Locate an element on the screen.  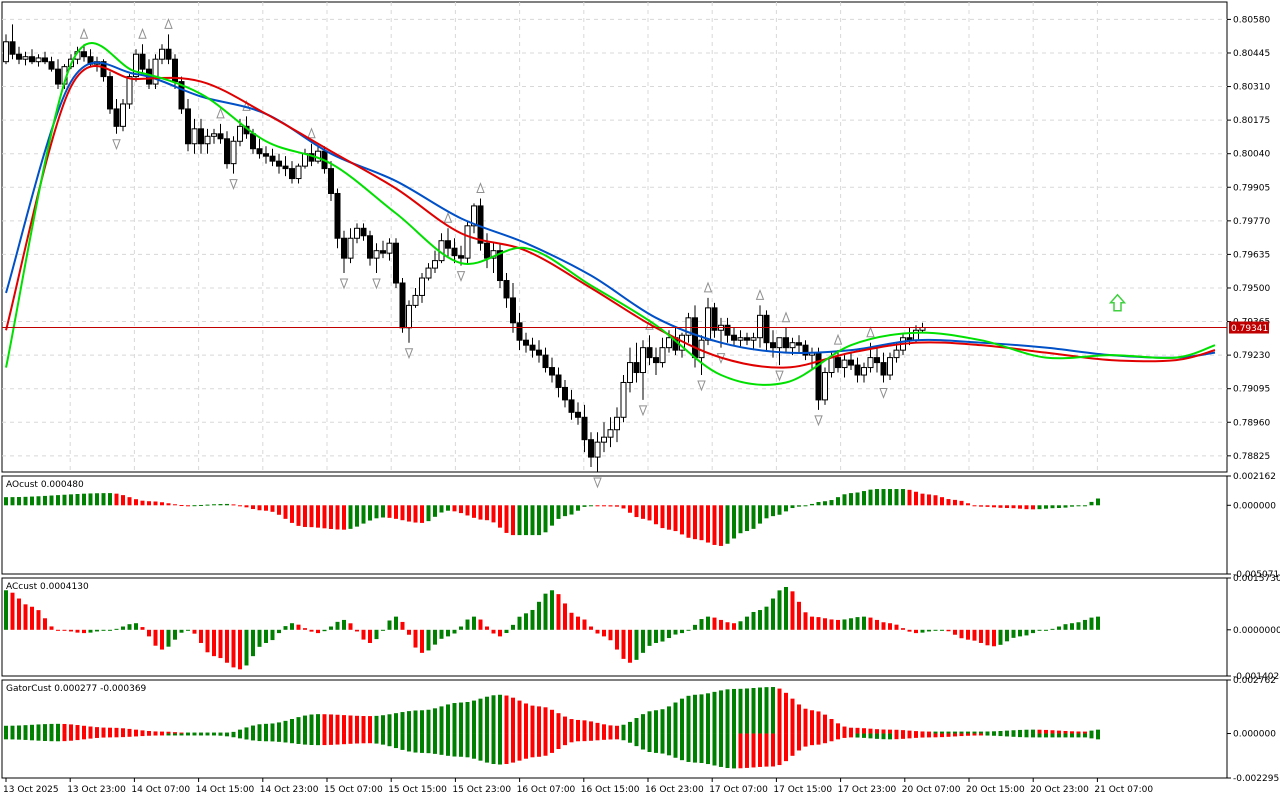
time-tick-label: 17 Oct 07:00 is located at coordinates (738, 790).